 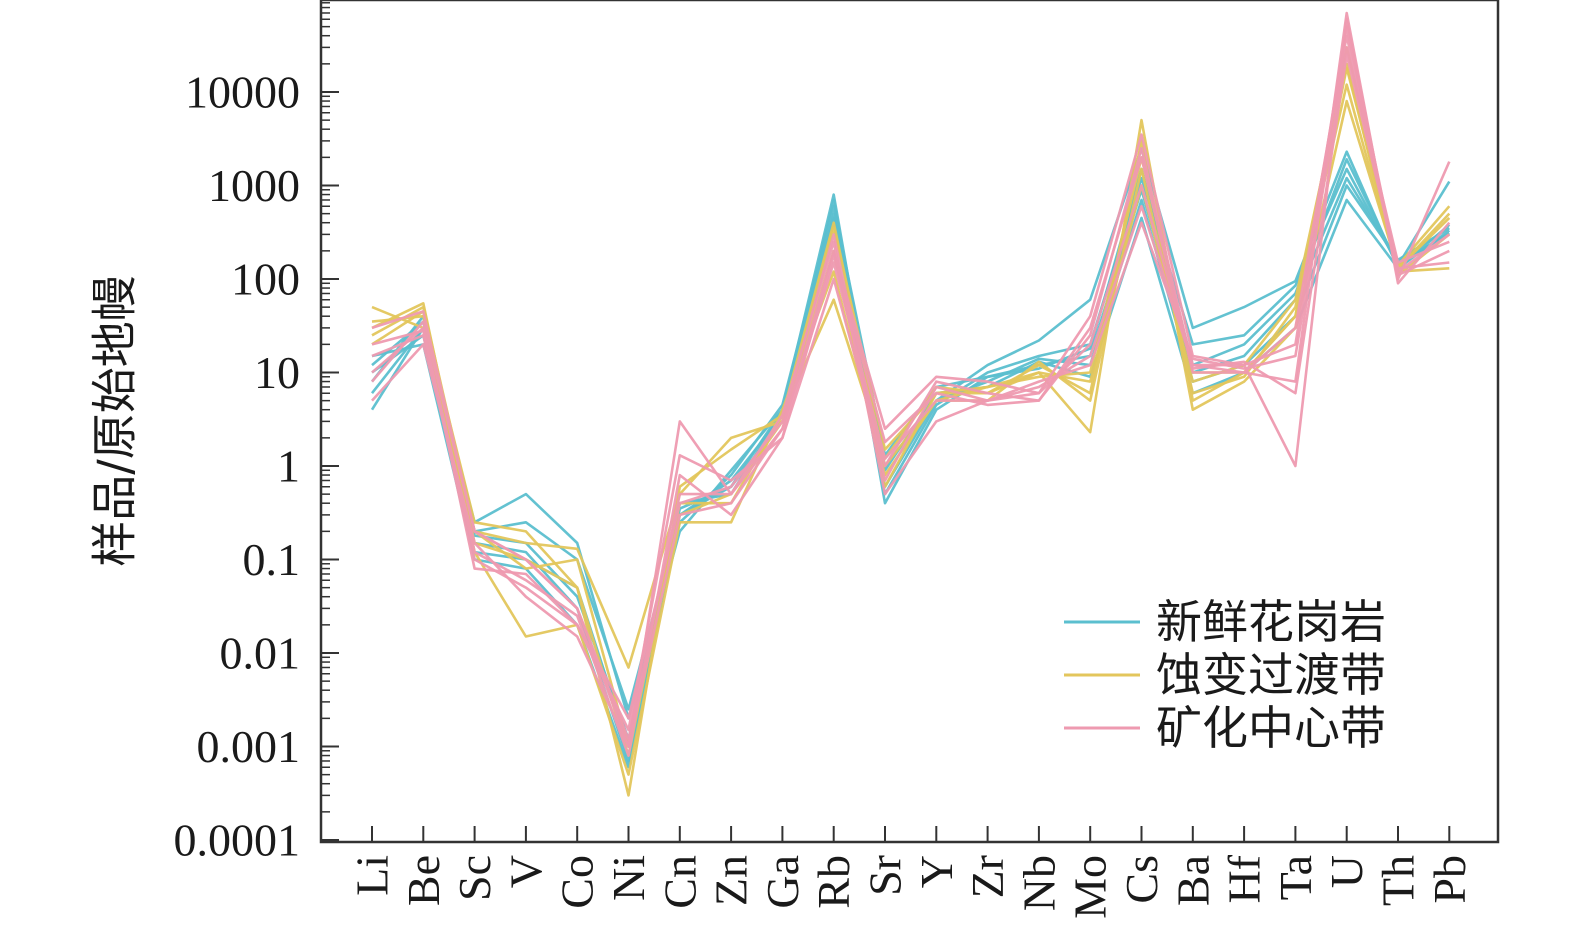 I want to click on y-tick-label: 10, so click(x=277, y=372).